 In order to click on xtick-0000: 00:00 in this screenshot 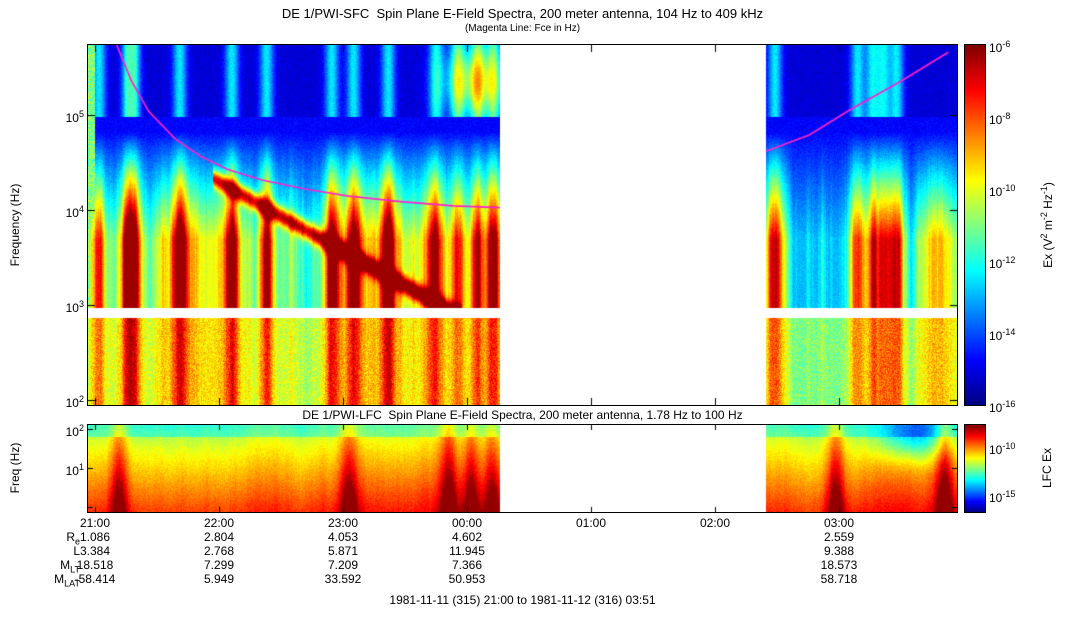, I will do `click(467, 523)`.